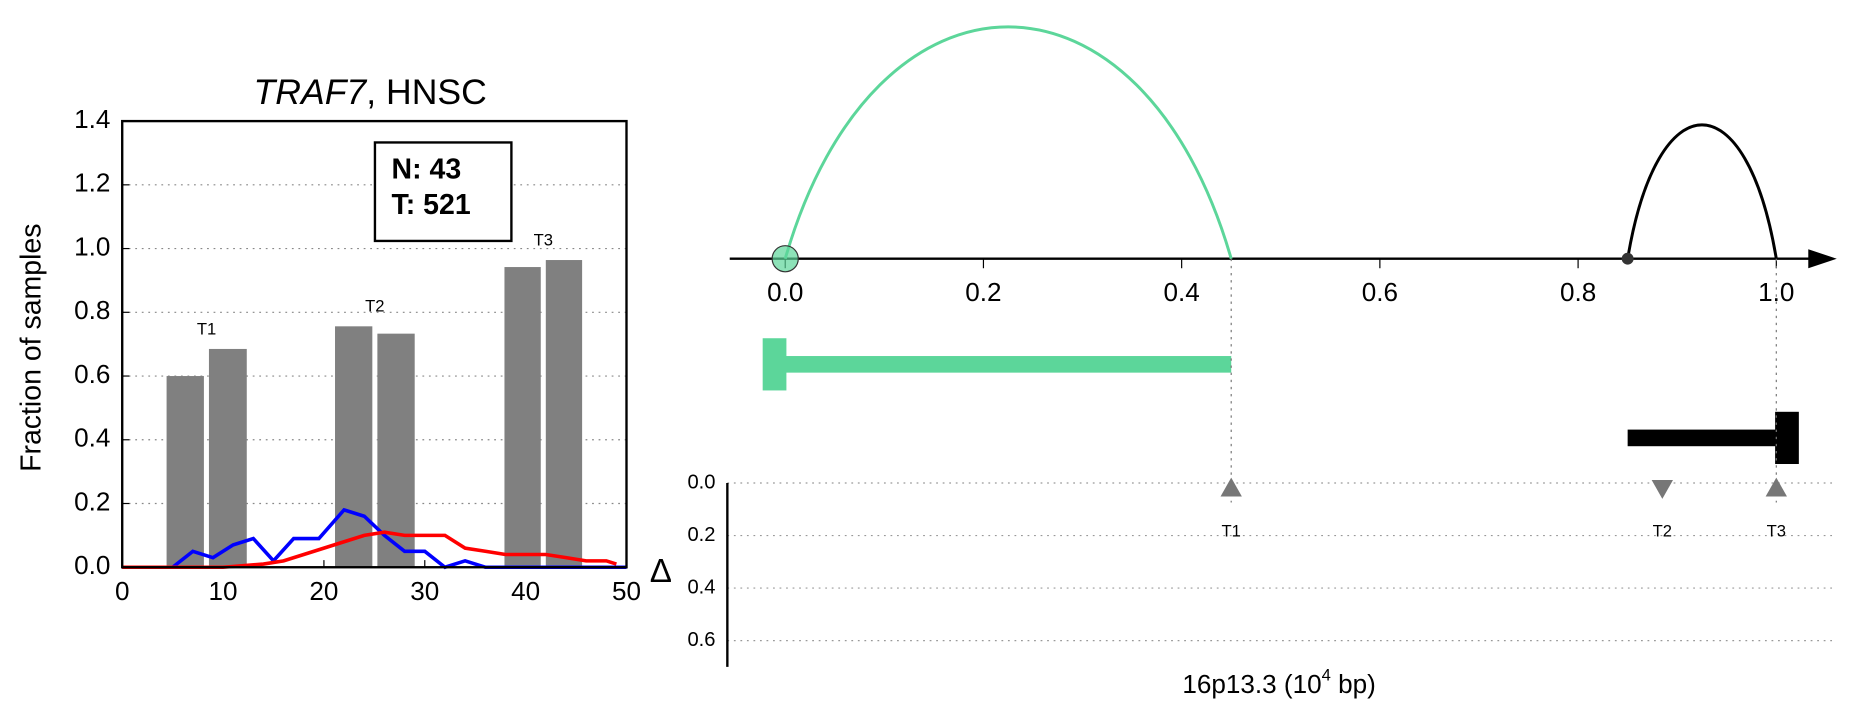  What do you see at coordinates (1182, 292) in the screenshot?
I see `x-tick-label: 0.4` at bounding box center [1182, 292].